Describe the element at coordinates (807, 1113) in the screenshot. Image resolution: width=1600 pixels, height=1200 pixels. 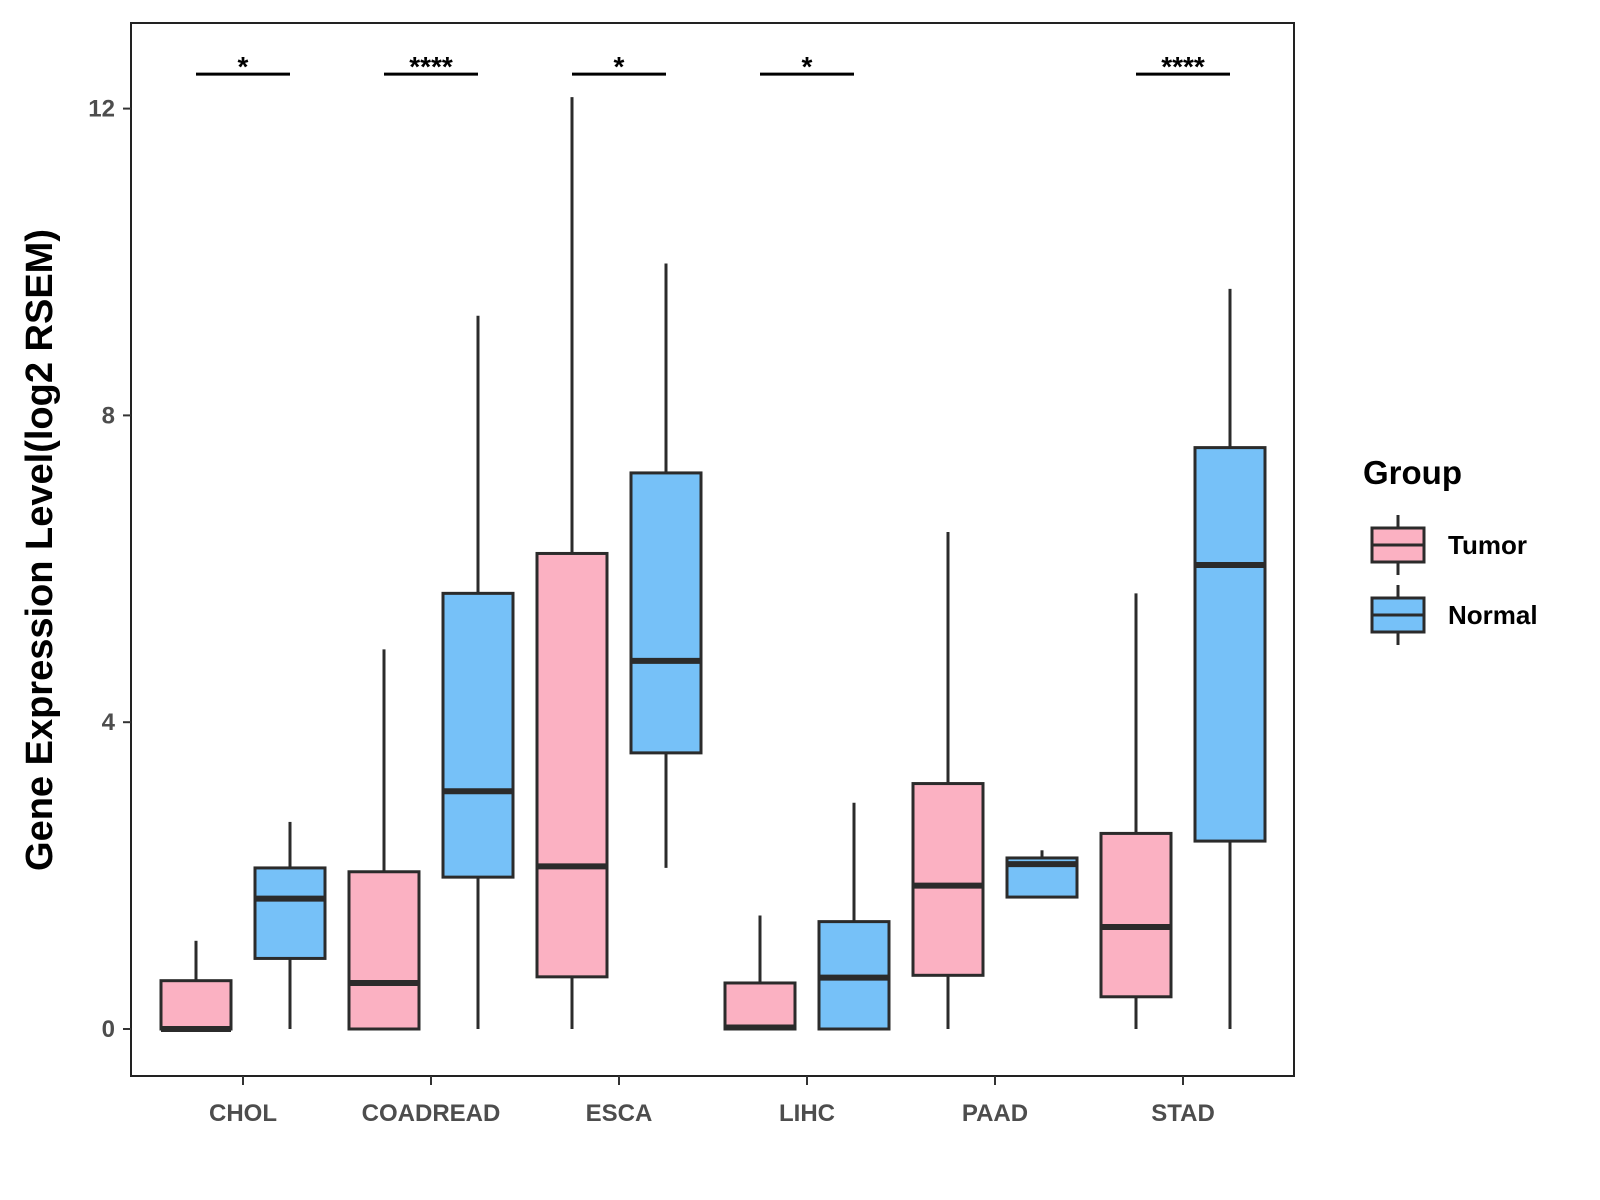
I see `x-tick-label: LIHC` at that location.